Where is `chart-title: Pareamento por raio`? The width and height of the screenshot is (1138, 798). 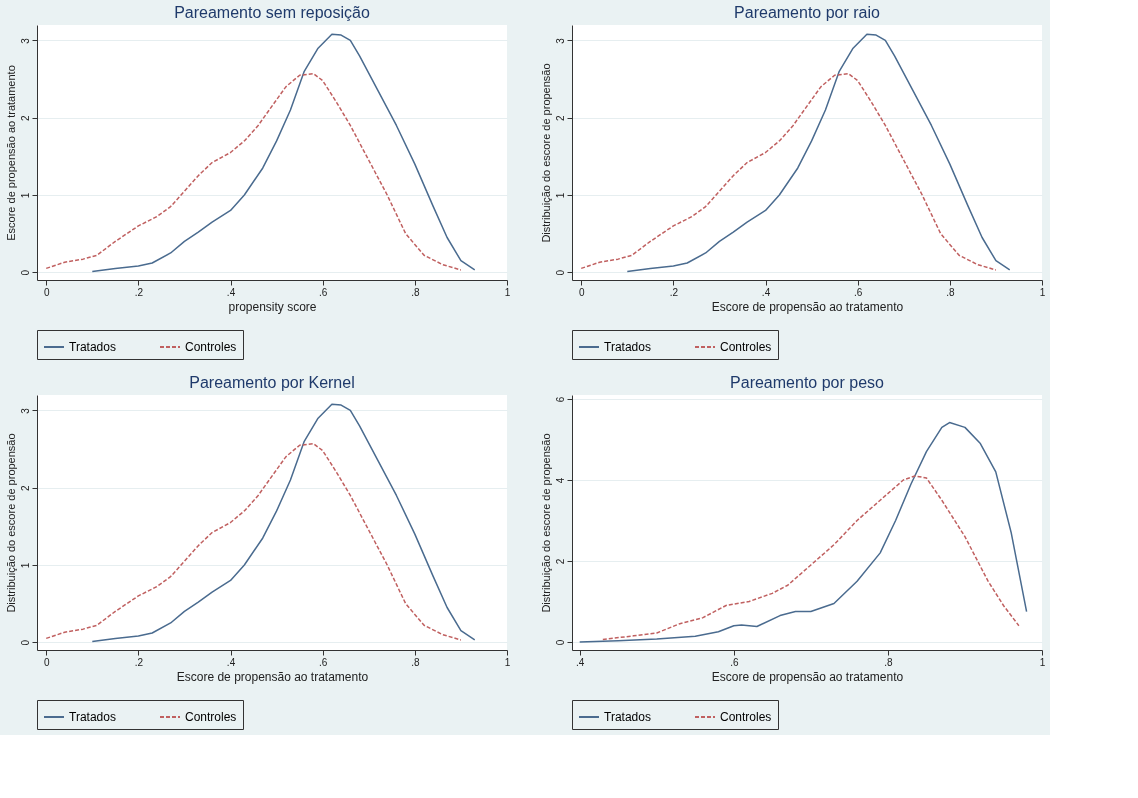
chart-title: Pareamento por raio is located at coordinates (807, 12).